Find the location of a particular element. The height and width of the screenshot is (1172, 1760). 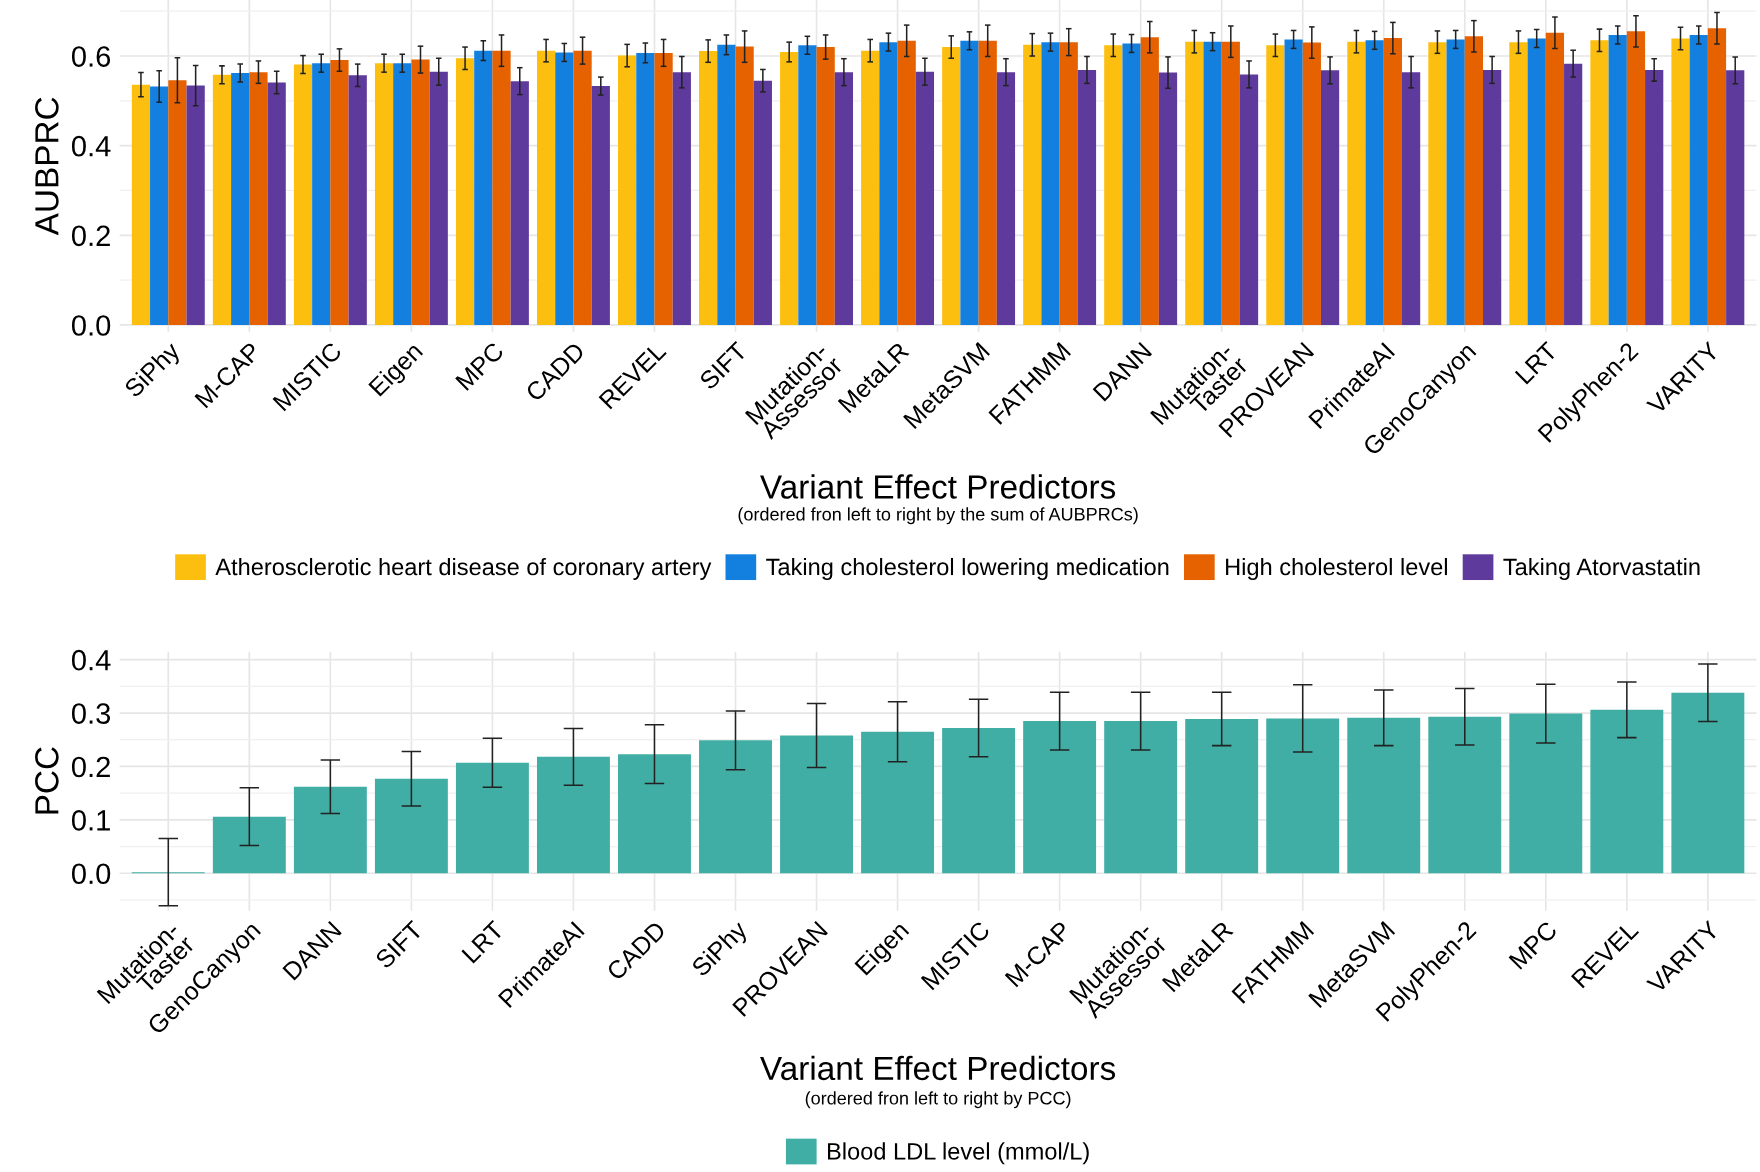

y-tick-label: 0.6 is located at coordinates (91, 56).